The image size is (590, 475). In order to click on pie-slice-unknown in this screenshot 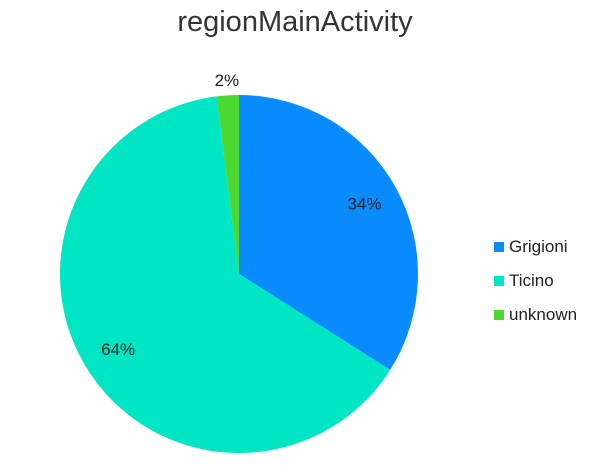, I will do `click(227, 184)`.